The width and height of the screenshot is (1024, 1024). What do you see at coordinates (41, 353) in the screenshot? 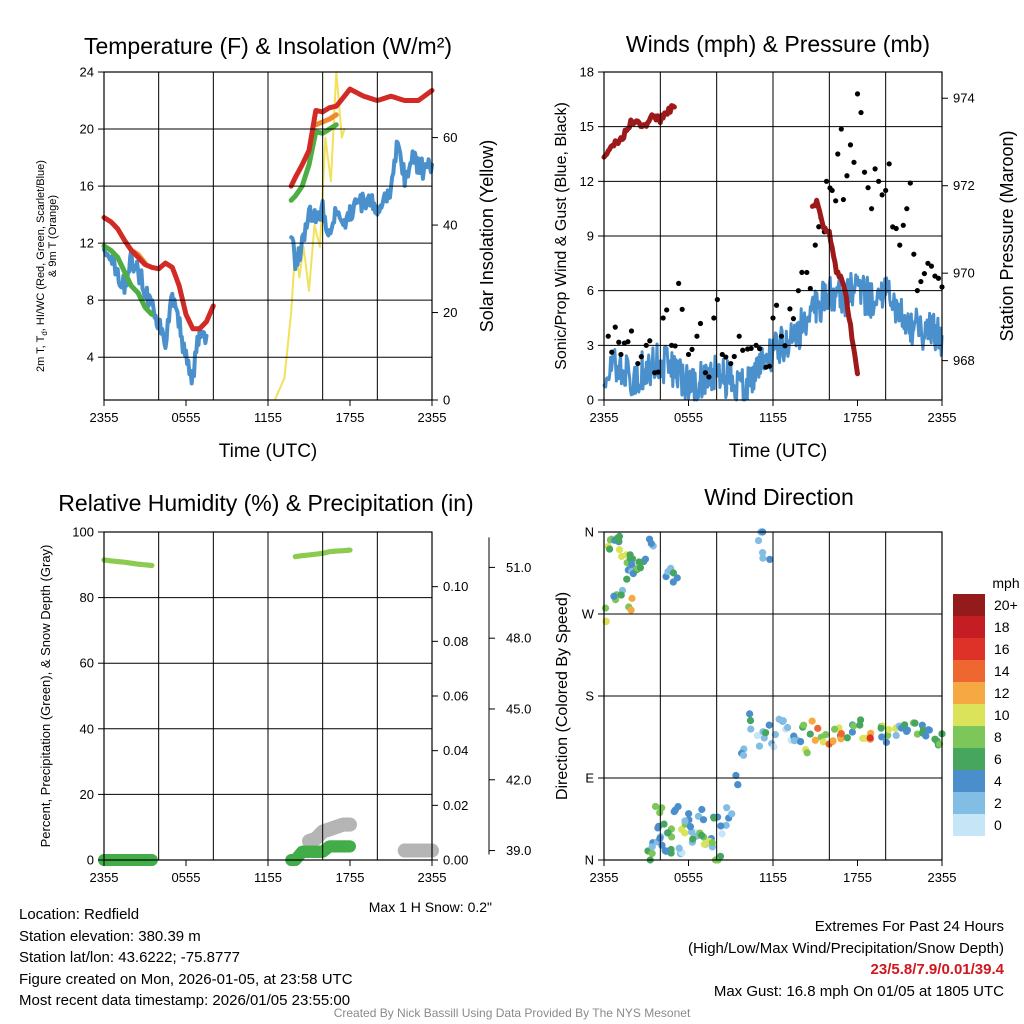
I see `temp-ylabel-part: 2m T, T` at bounding box center [41, 353].